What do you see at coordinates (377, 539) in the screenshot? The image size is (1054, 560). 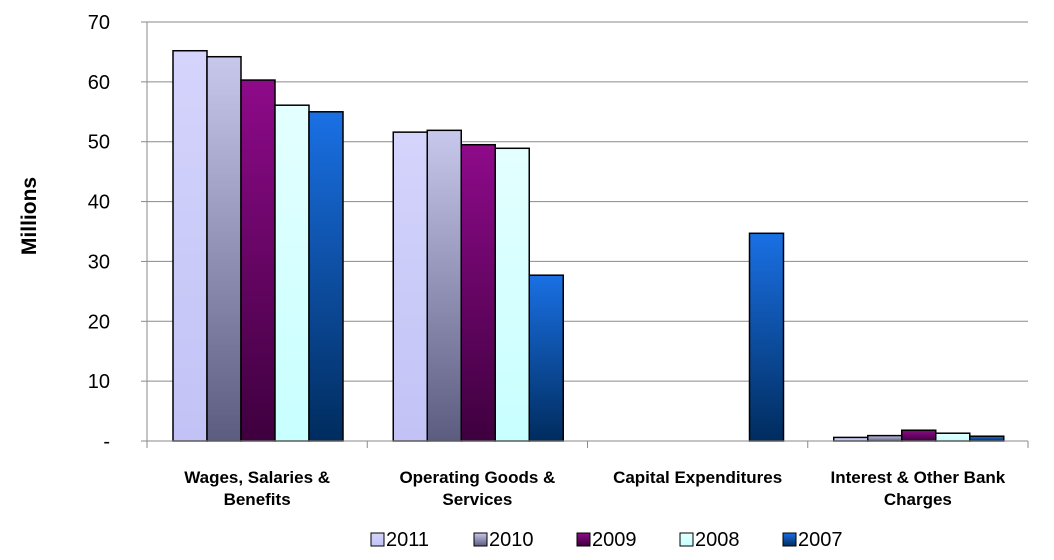 I see `legend-swatch-2011` at bounding box center [377, 539].